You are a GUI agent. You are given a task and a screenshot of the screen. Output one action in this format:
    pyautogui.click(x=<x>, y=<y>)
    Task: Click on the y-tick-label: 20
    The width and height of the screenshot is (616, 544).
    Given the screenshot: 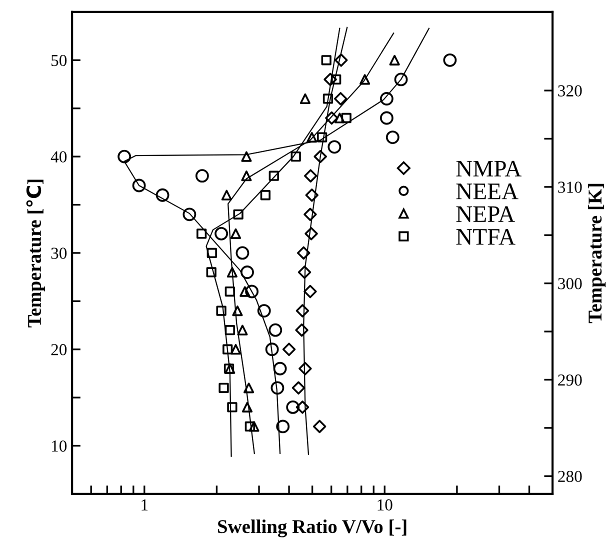 What is the action you would take?
    pyautogui.click(x=59, y=350)
    